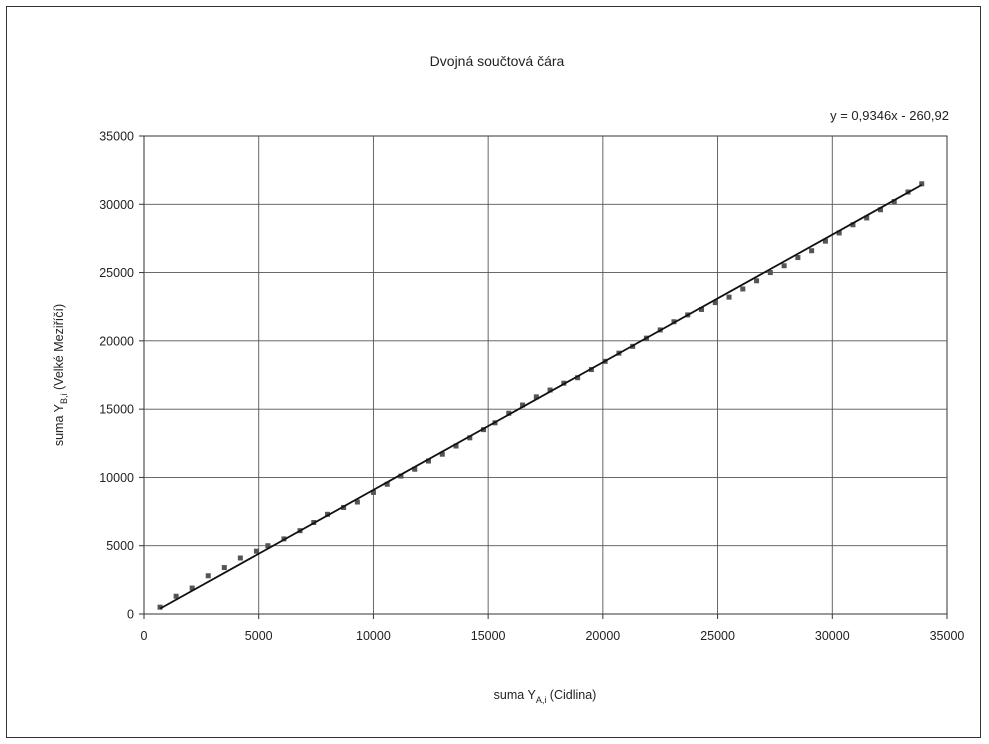  I want to click on x-axis-label-rest: (Cidlina), so click(571, 695).